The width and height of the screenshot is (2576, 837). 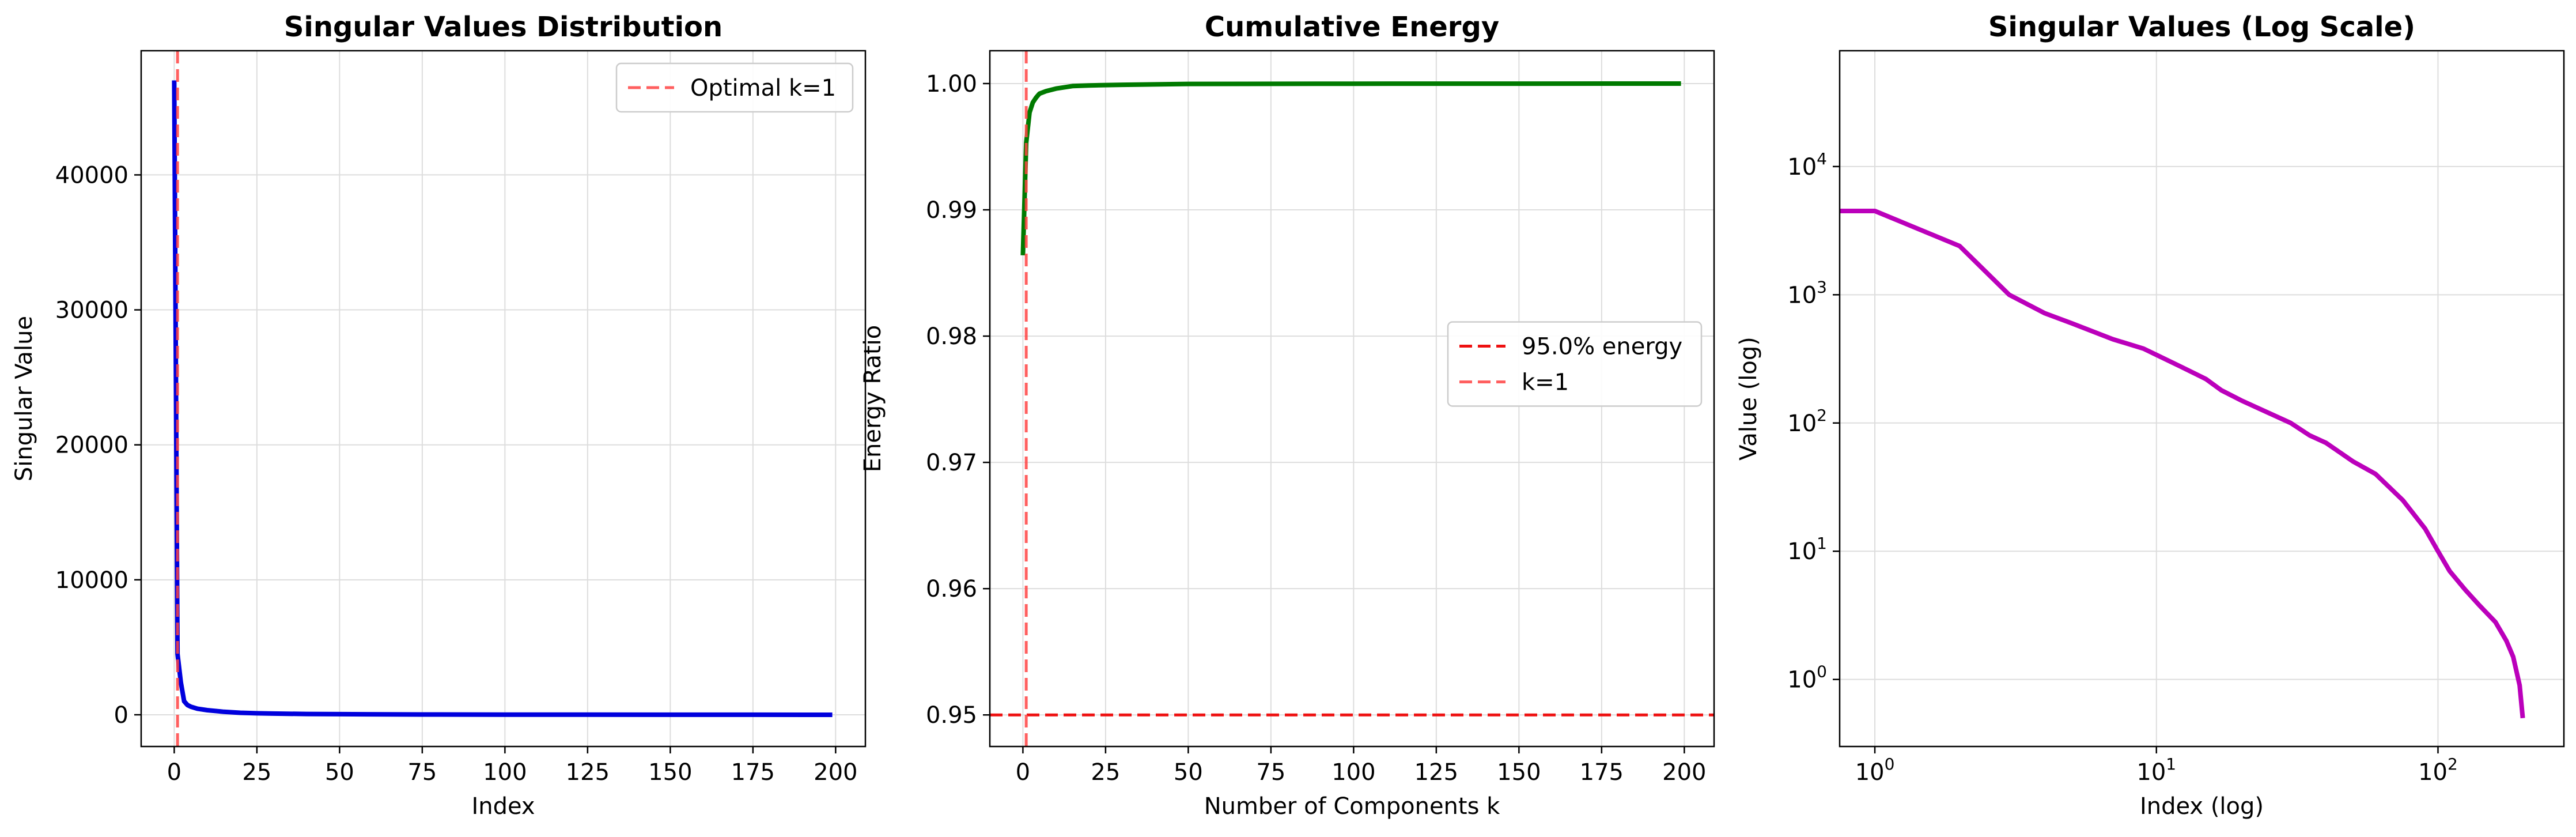 I want to click on x-tick-label: 102, so click(x=2438, y=770).